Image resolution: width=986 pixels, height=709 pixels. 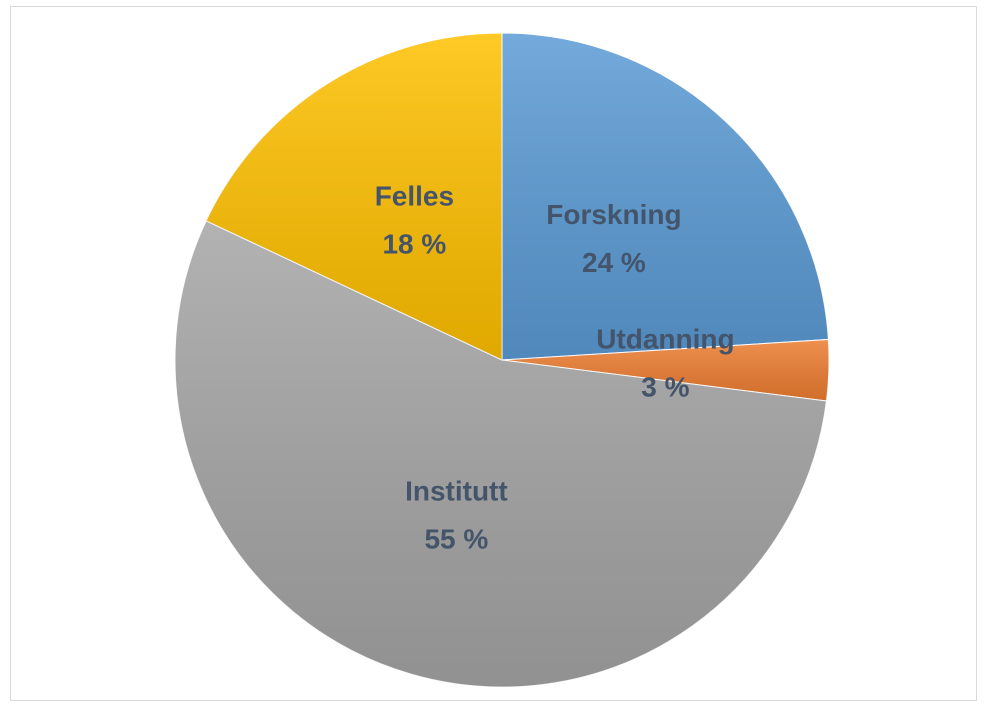 I want to click on slice-label: Institutt, so click(x=456, y=490).